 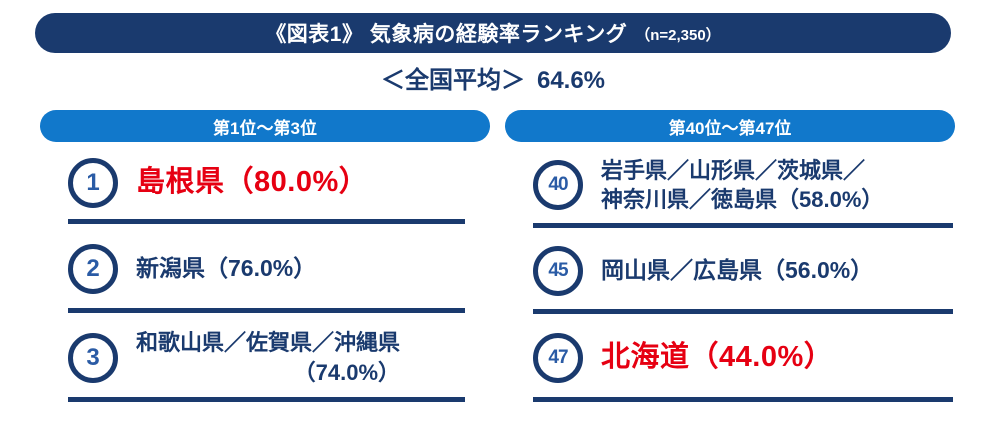 I want to click on rank-badge-47: 47, so click(x=558, y=358).